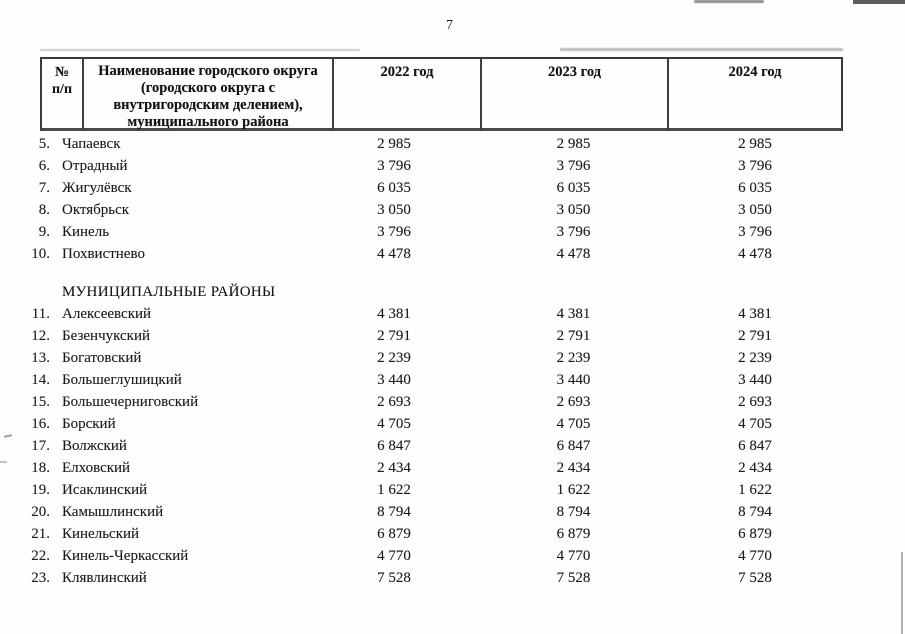 This screenshot has height=634, width=905. Describe the element at coordinates (573, 335) in the screenshot. I see `value-2023-cell: 2 791` at that location.